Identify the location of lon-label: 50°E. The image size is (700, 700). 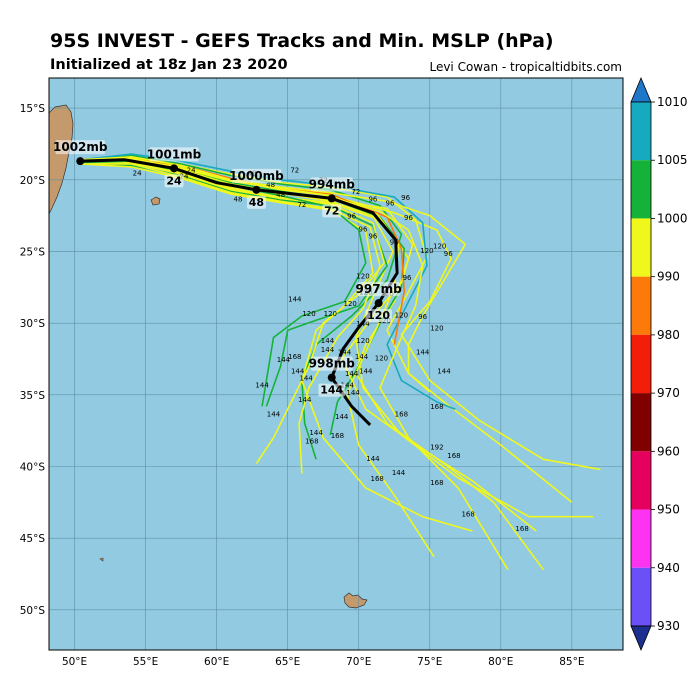
(74, 662).